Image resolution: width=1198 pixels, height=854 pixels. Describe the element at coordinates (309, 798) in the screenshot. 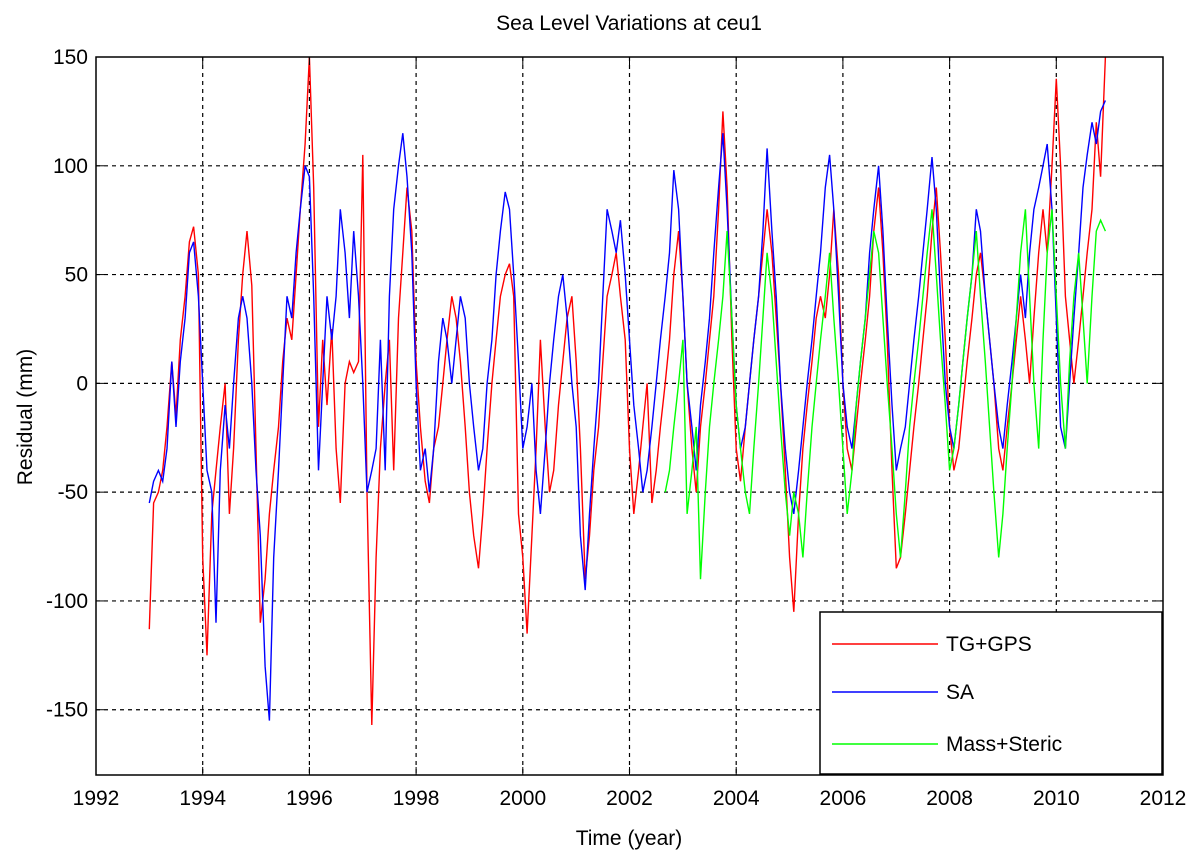

I see `x-tick-label: 1996` at that location.